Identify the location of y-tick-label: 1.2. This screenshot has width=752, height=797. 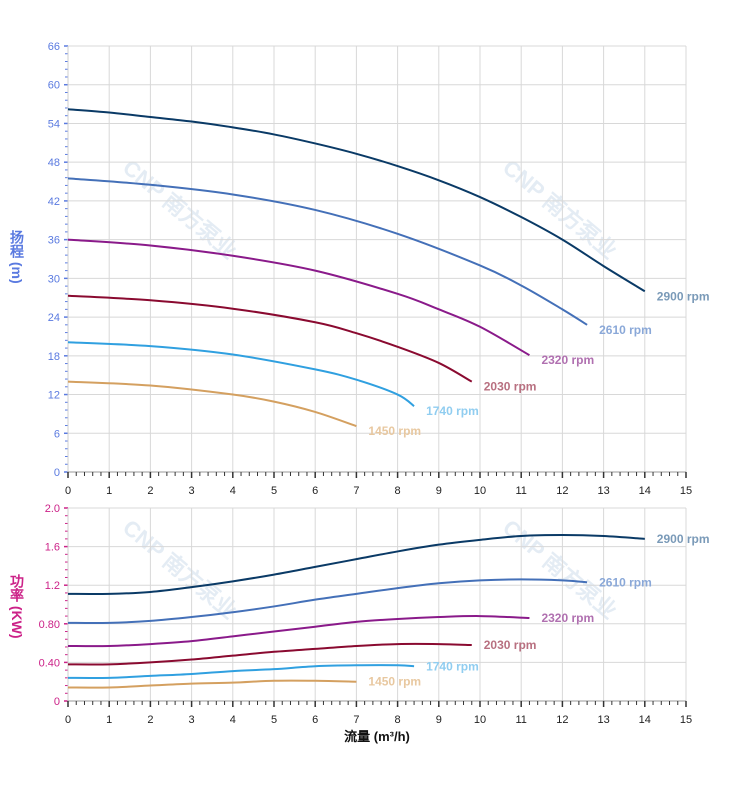
(52, 586).